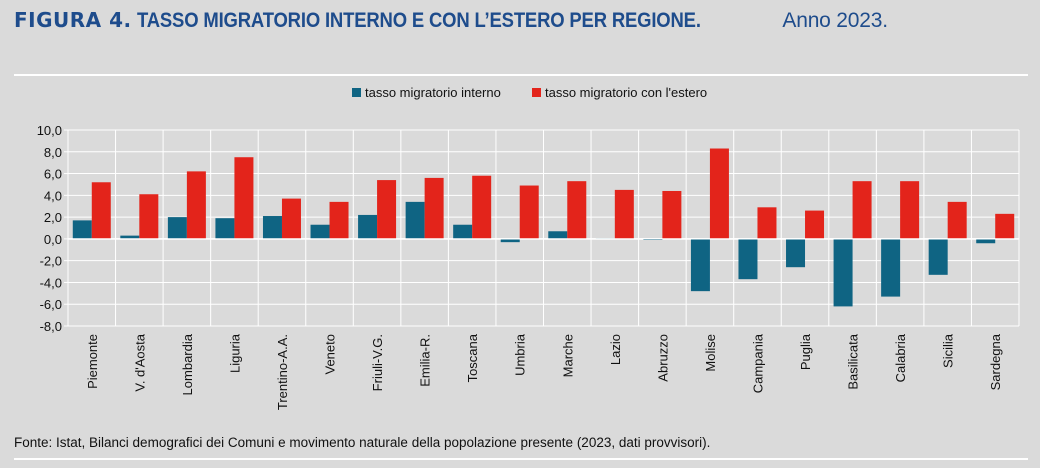  Describe the element at coordinates (49, 130) in the screenshot. I see `y-tick-label: 10,0` at that location.